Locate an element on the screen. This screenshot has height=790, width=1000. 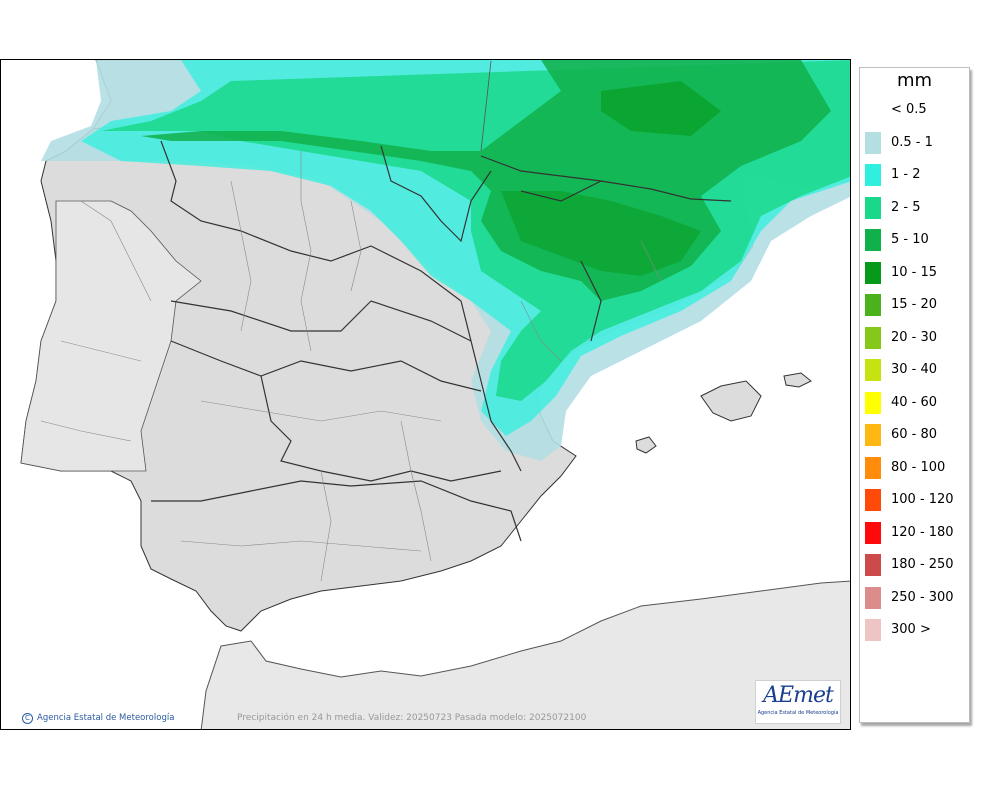
legend-item: 40 - 60 is located at coordinates (915, 402).